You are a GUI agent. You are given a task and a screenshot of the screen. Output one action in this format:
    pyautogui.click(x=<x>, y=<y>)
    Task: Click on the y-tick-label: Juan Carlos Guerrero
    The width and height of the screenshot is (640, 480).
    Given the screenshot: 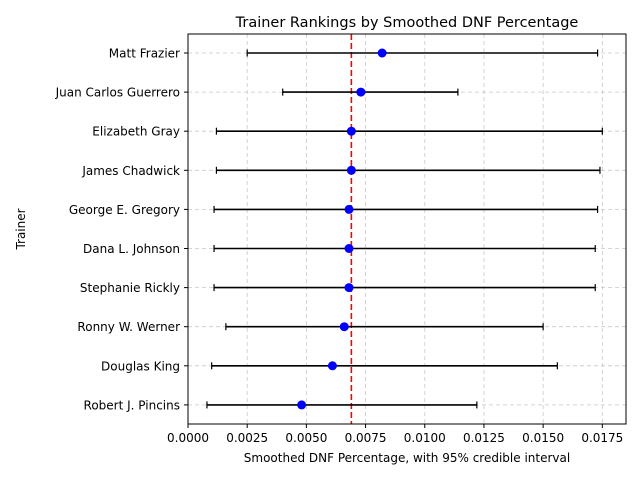 What is the action you would take?
    pyautogui.click(x=117, y=93)
    